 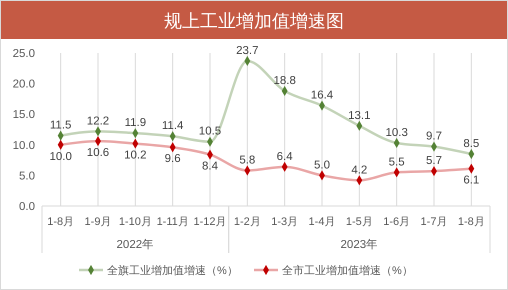 What do you see at coordinates (322, 165) in the screenshot?
I see `data-label: 5.0` at bounding box center [322, 165].